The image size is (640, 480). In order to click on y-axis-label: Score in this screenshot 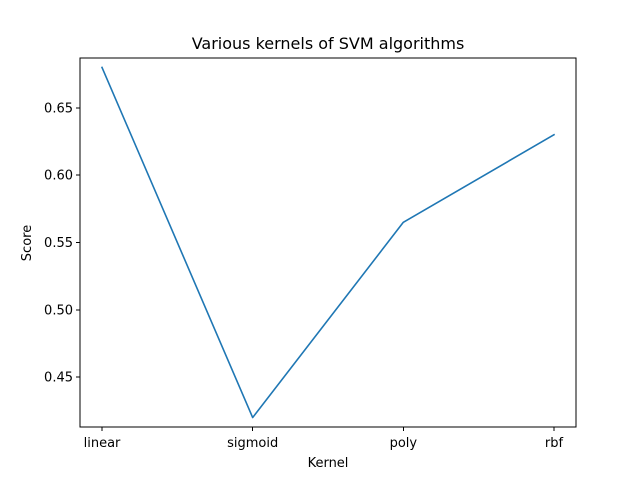, I will do `click(27, 243)`.